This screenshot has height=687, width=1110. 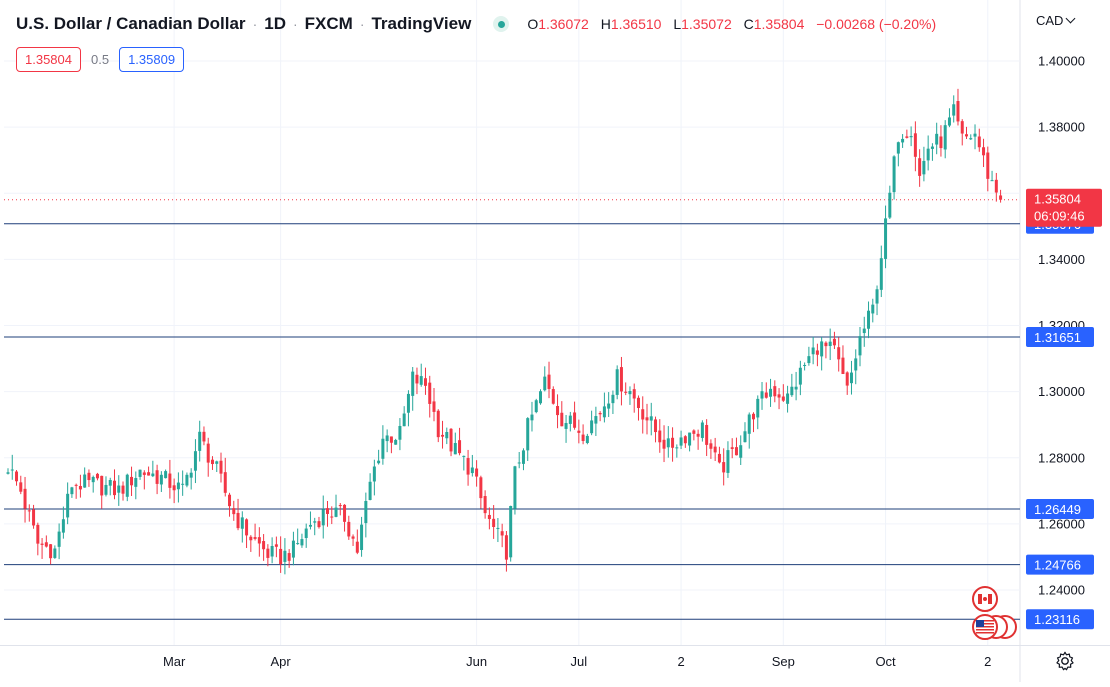 I want to click on symbol-title: U.S. Dollar / Canadian Dollar, so click(x=131, y=23).